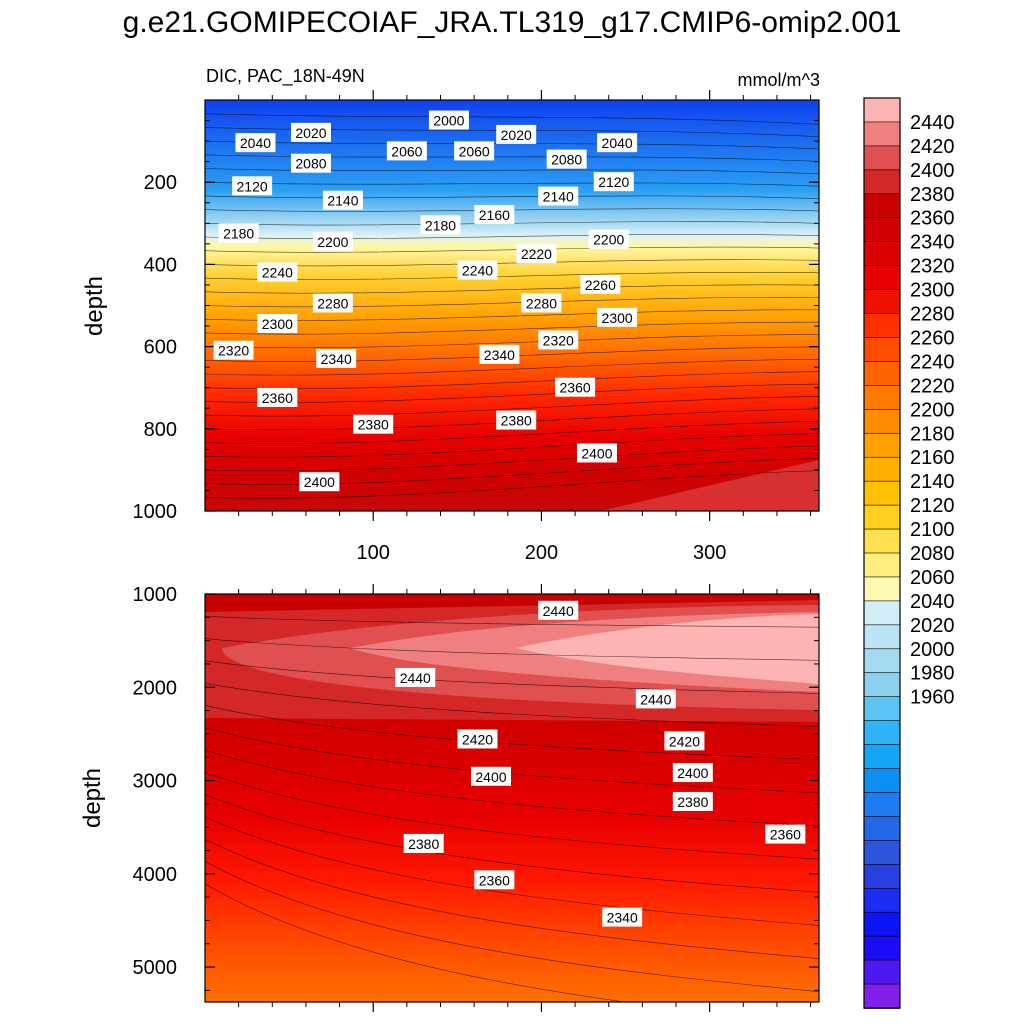  I want to click on contour-label-text: 2280, so click(541, 303).